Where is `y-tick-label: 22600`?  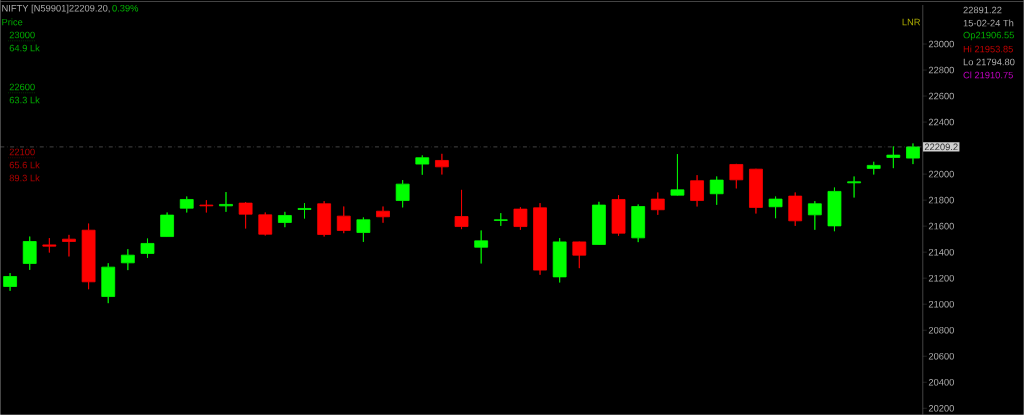
y-tick-label: 22600 is located at coordinates (941, 96).